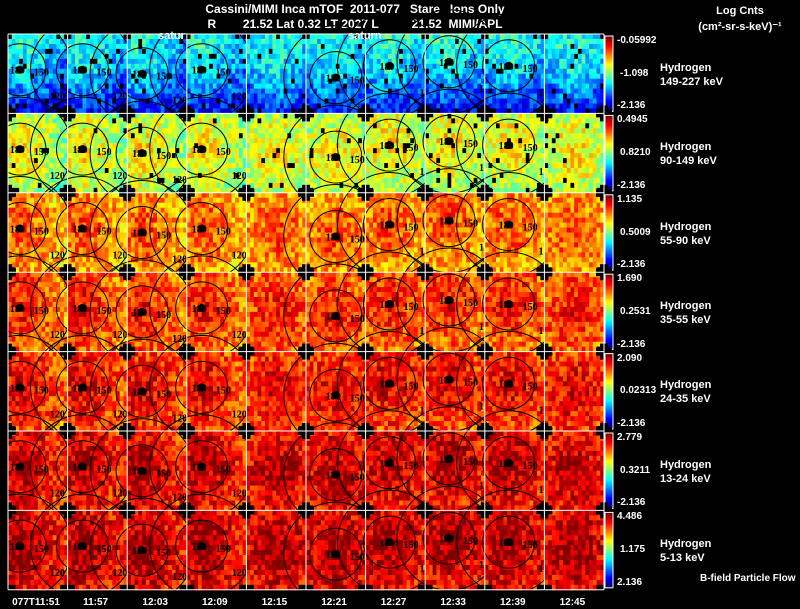 This screenshot has height=609, width=800. I want to click on contour-label-150: 150, so click(357, 81).